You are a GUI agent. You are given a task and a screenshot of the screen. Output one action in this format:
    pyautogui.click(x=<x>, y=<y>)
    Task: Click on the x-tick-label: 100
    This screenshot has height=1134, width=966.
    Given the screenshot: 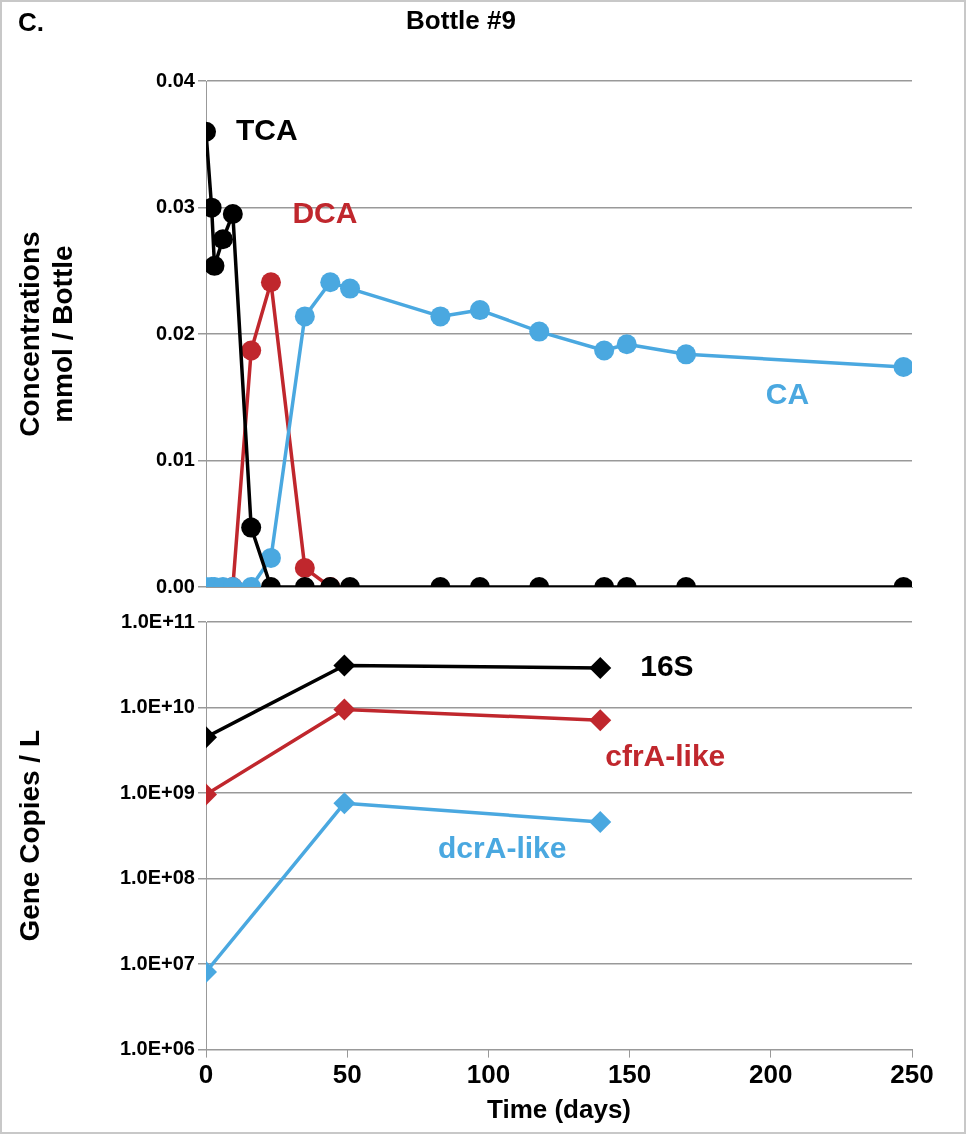 What is the action you would take?
    pyautogui.click(x=488, y=1074)
    